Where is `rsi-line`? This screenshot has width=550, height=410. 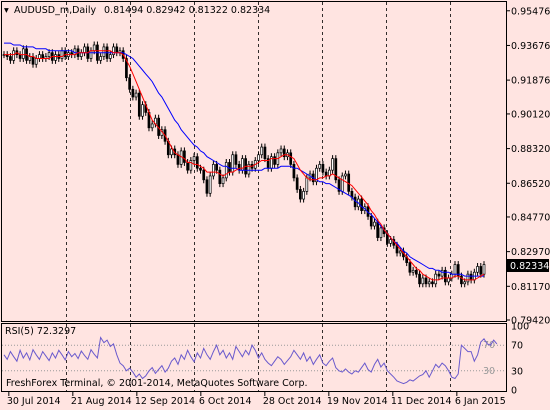 rsi-line is located at coordinates (250, 360).